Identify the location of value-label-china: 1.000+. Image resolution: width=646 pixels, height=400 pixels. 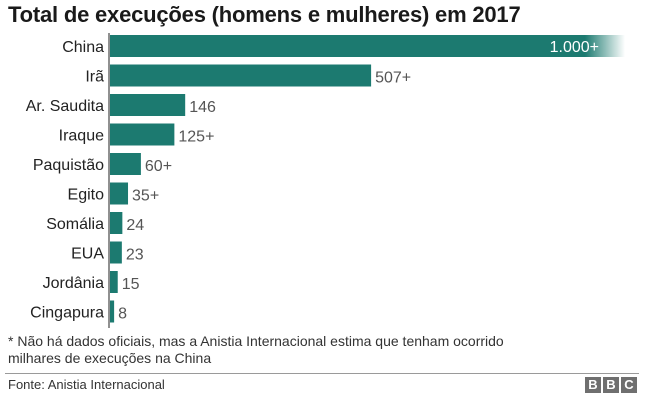
(574, 47).